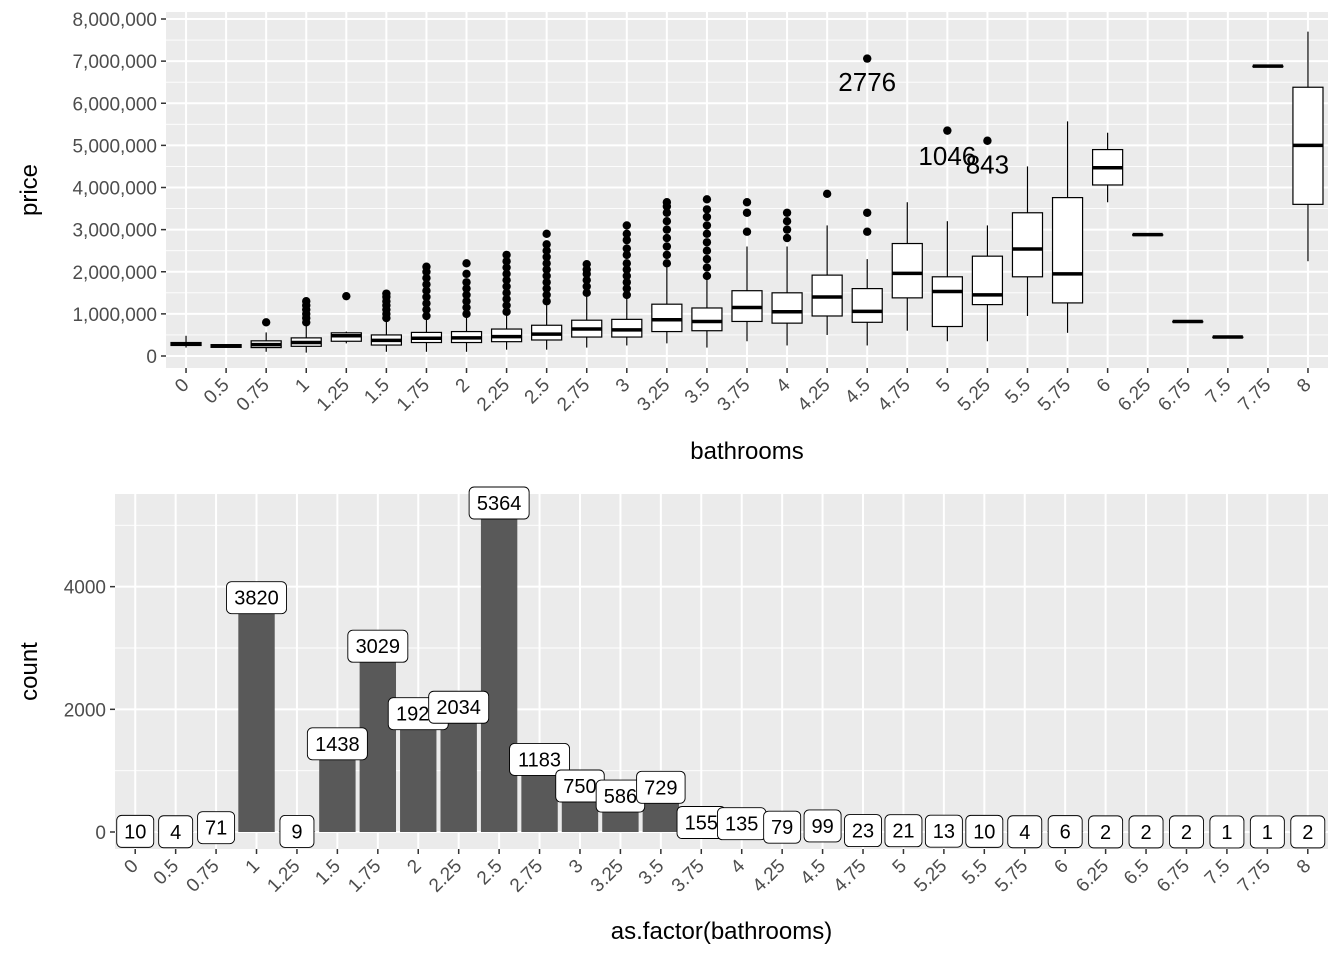 Image resolution: width=1344 pixels, height=960 pixels. I want to click on data-label-text: 3820, so click(256, 599).